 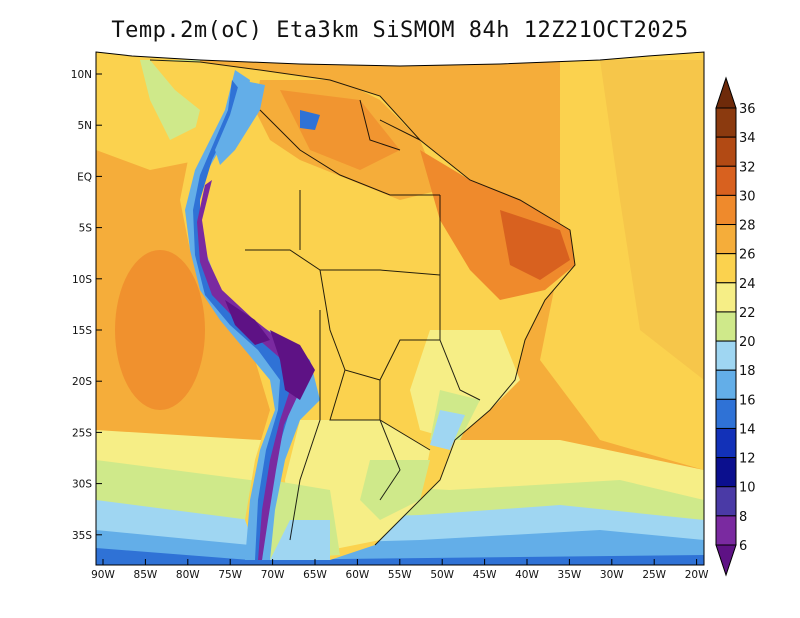 I want to click on lon-tick-label: 65W, so click(x=315, y=575).